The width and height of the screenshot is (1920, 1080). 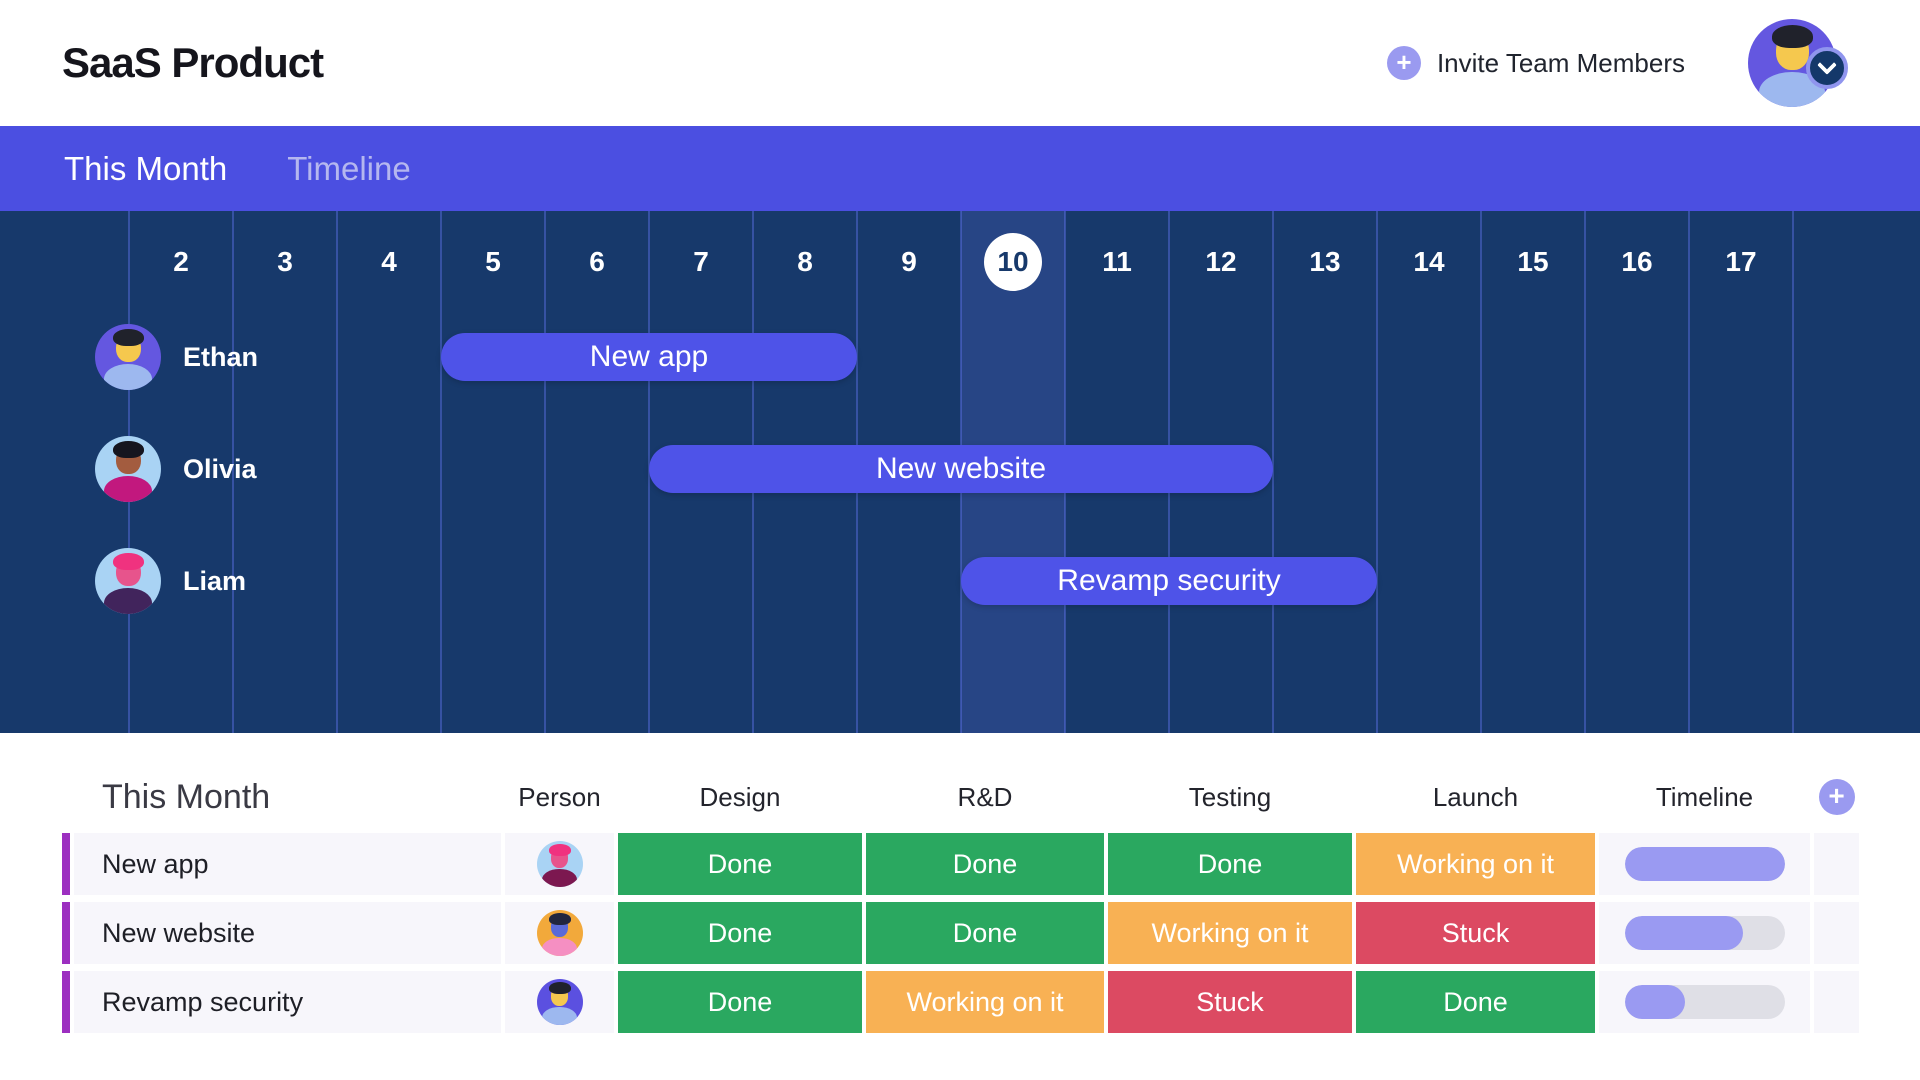 What do you see at coordinates (1475, 864) in the screenshot?
I see `status-cell-launch: Working on it` at bounding box center [1475, 864].